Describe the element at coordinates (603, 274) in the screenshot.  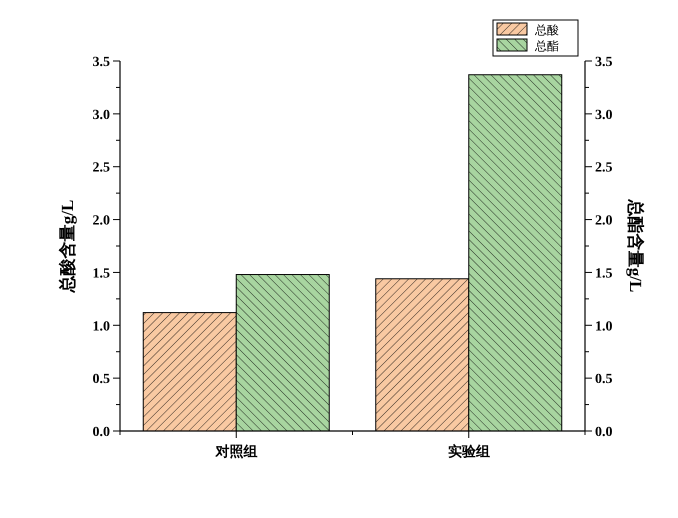
I see `y2-tick-label: 1.5` at that location.